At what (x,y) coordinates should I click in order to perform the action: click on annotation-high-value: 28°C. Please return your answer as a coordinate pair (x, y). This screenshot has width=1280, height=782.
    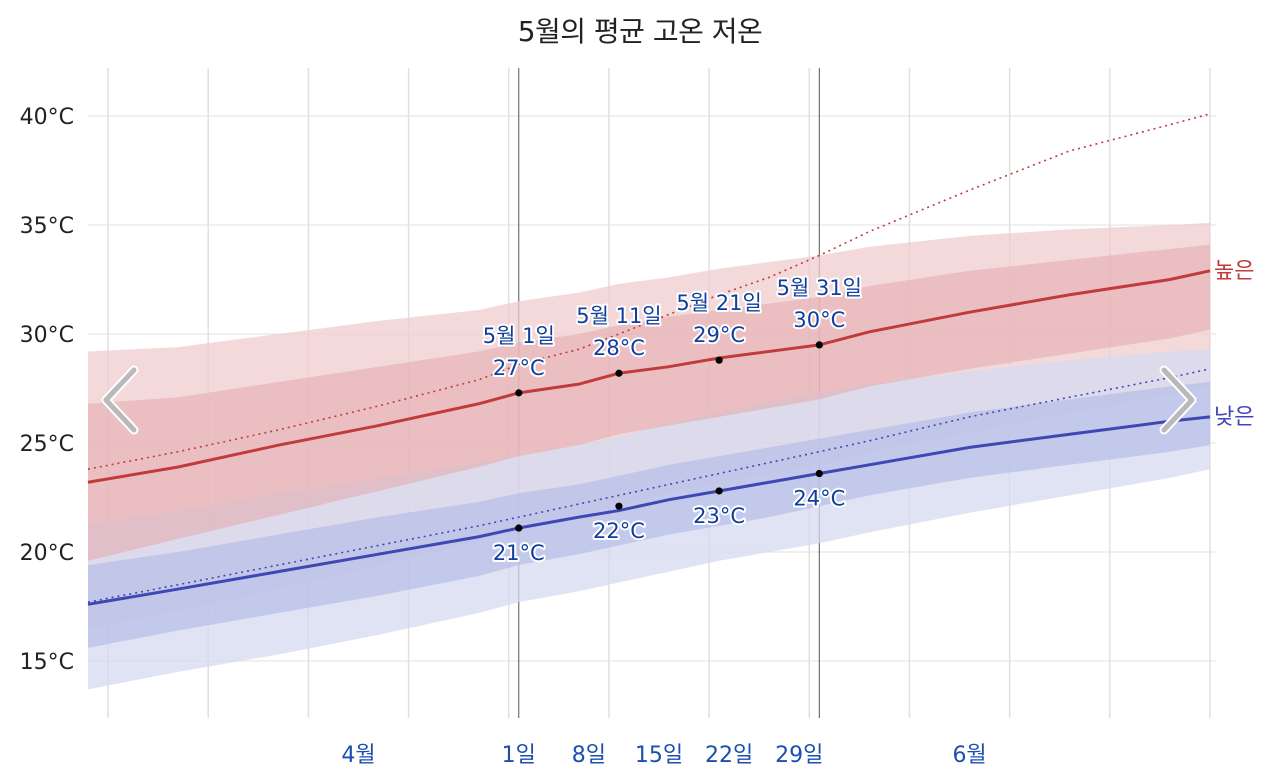
    Looking at the image, I should click on (619, 348).